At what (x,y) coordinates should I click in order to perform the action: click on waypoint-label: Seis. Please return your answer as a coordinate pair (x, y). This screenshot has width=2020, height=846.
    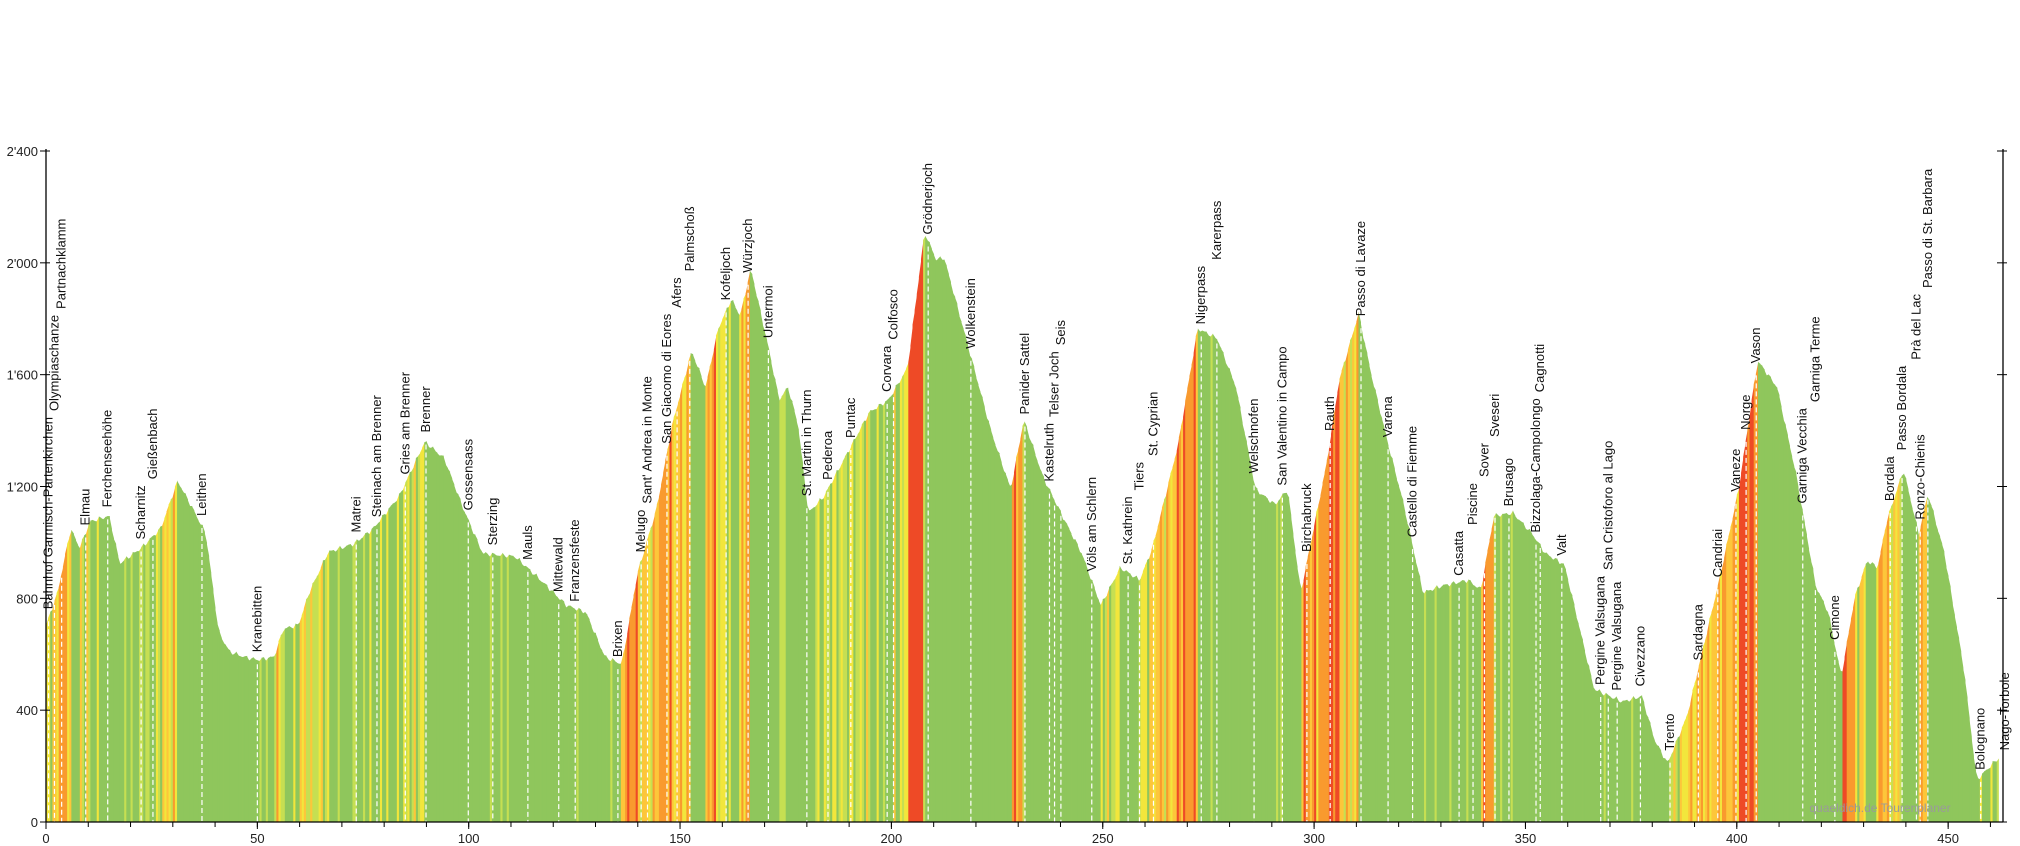
    Looking at the image, I should click on (1060, 332).